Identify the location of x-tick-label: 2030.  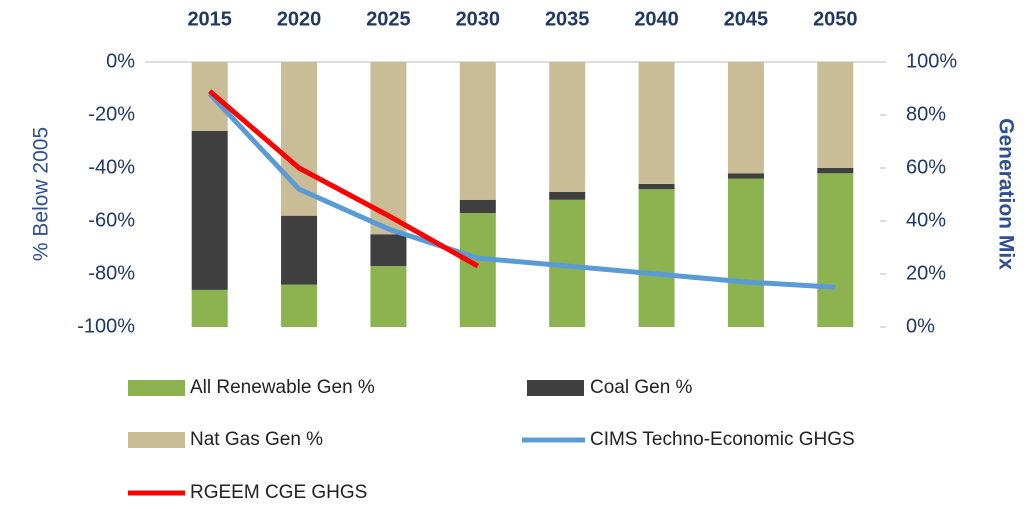
(478, 19).